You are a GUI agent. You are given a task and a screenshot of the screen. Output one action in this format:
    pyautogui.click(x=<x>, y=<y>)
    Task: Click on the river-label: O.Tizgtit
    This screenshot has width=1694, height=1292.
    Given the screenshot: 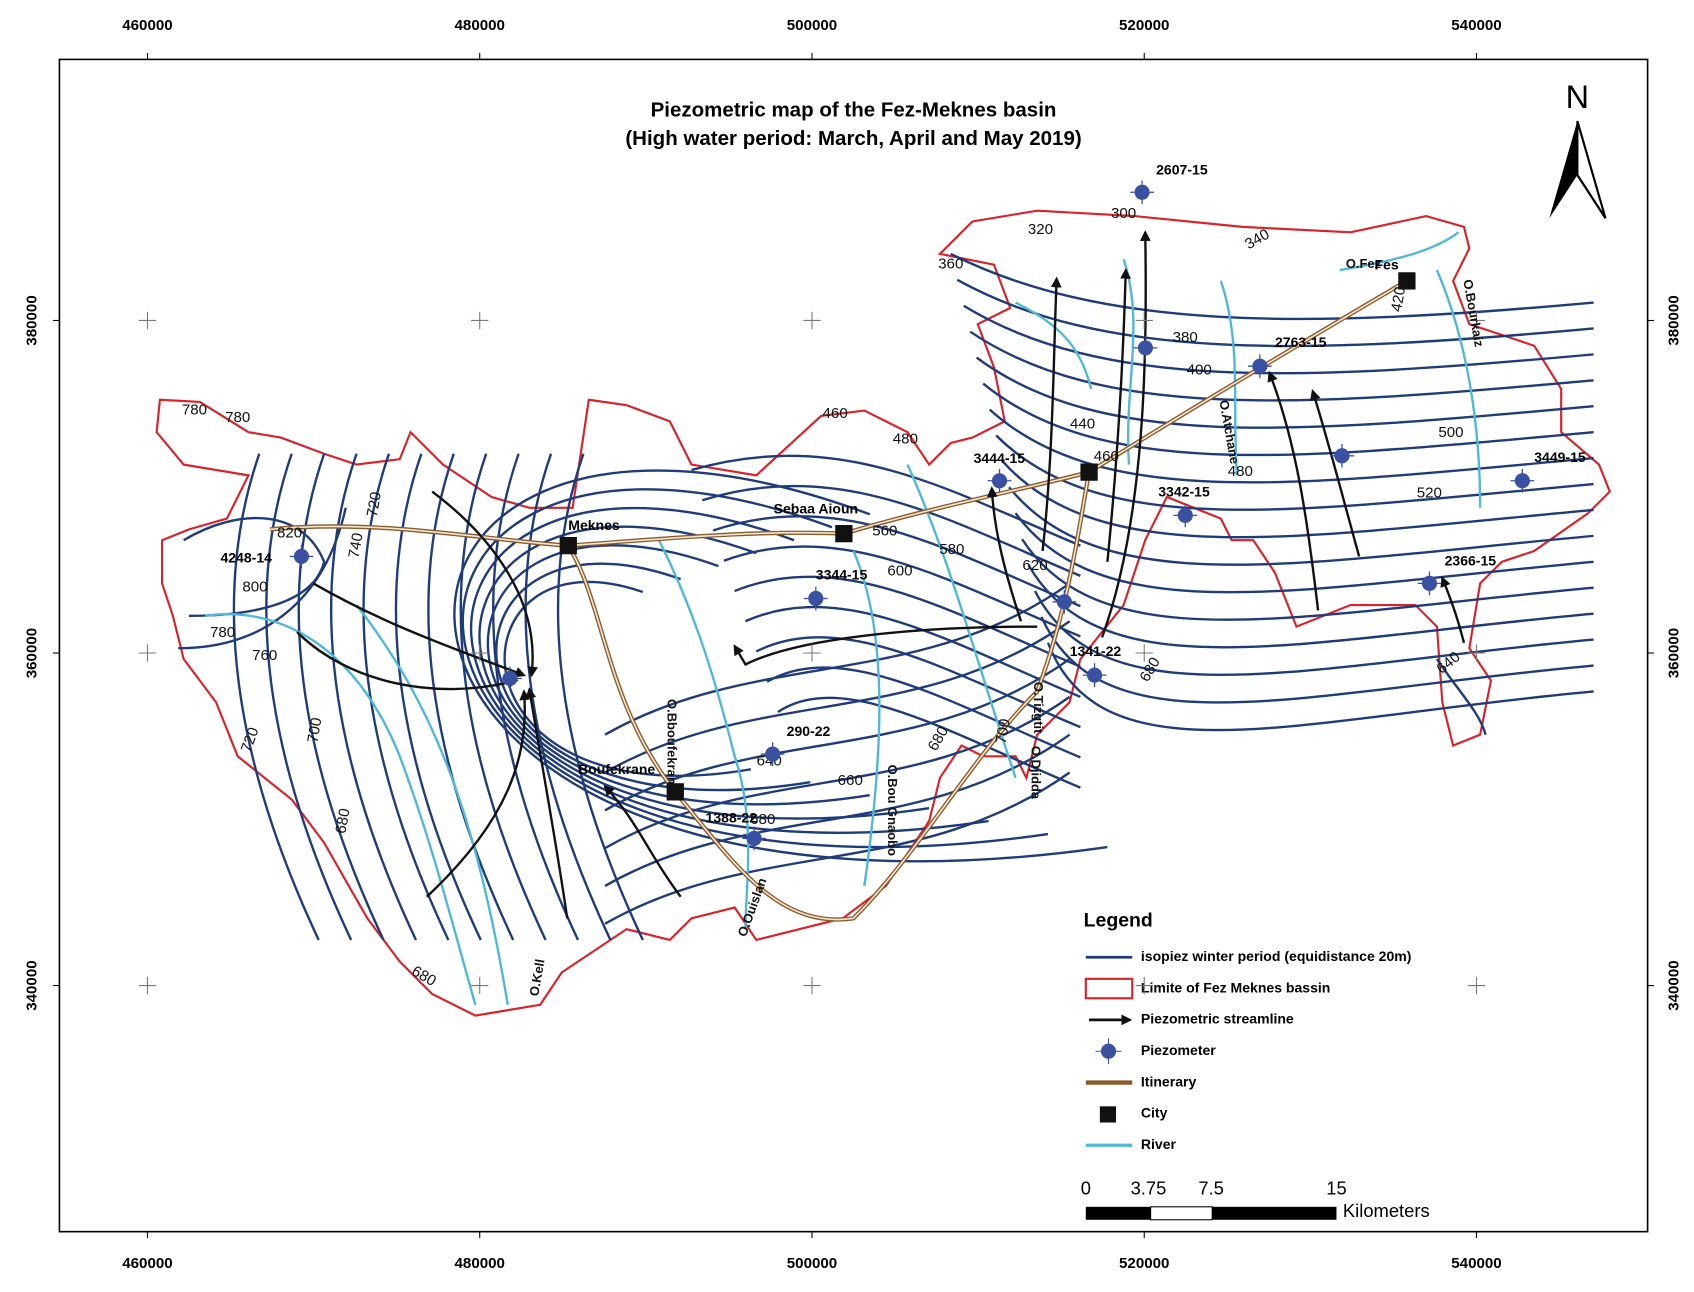 What is the action you would take?
    pyautogui.click(x=1038, y=708)
    